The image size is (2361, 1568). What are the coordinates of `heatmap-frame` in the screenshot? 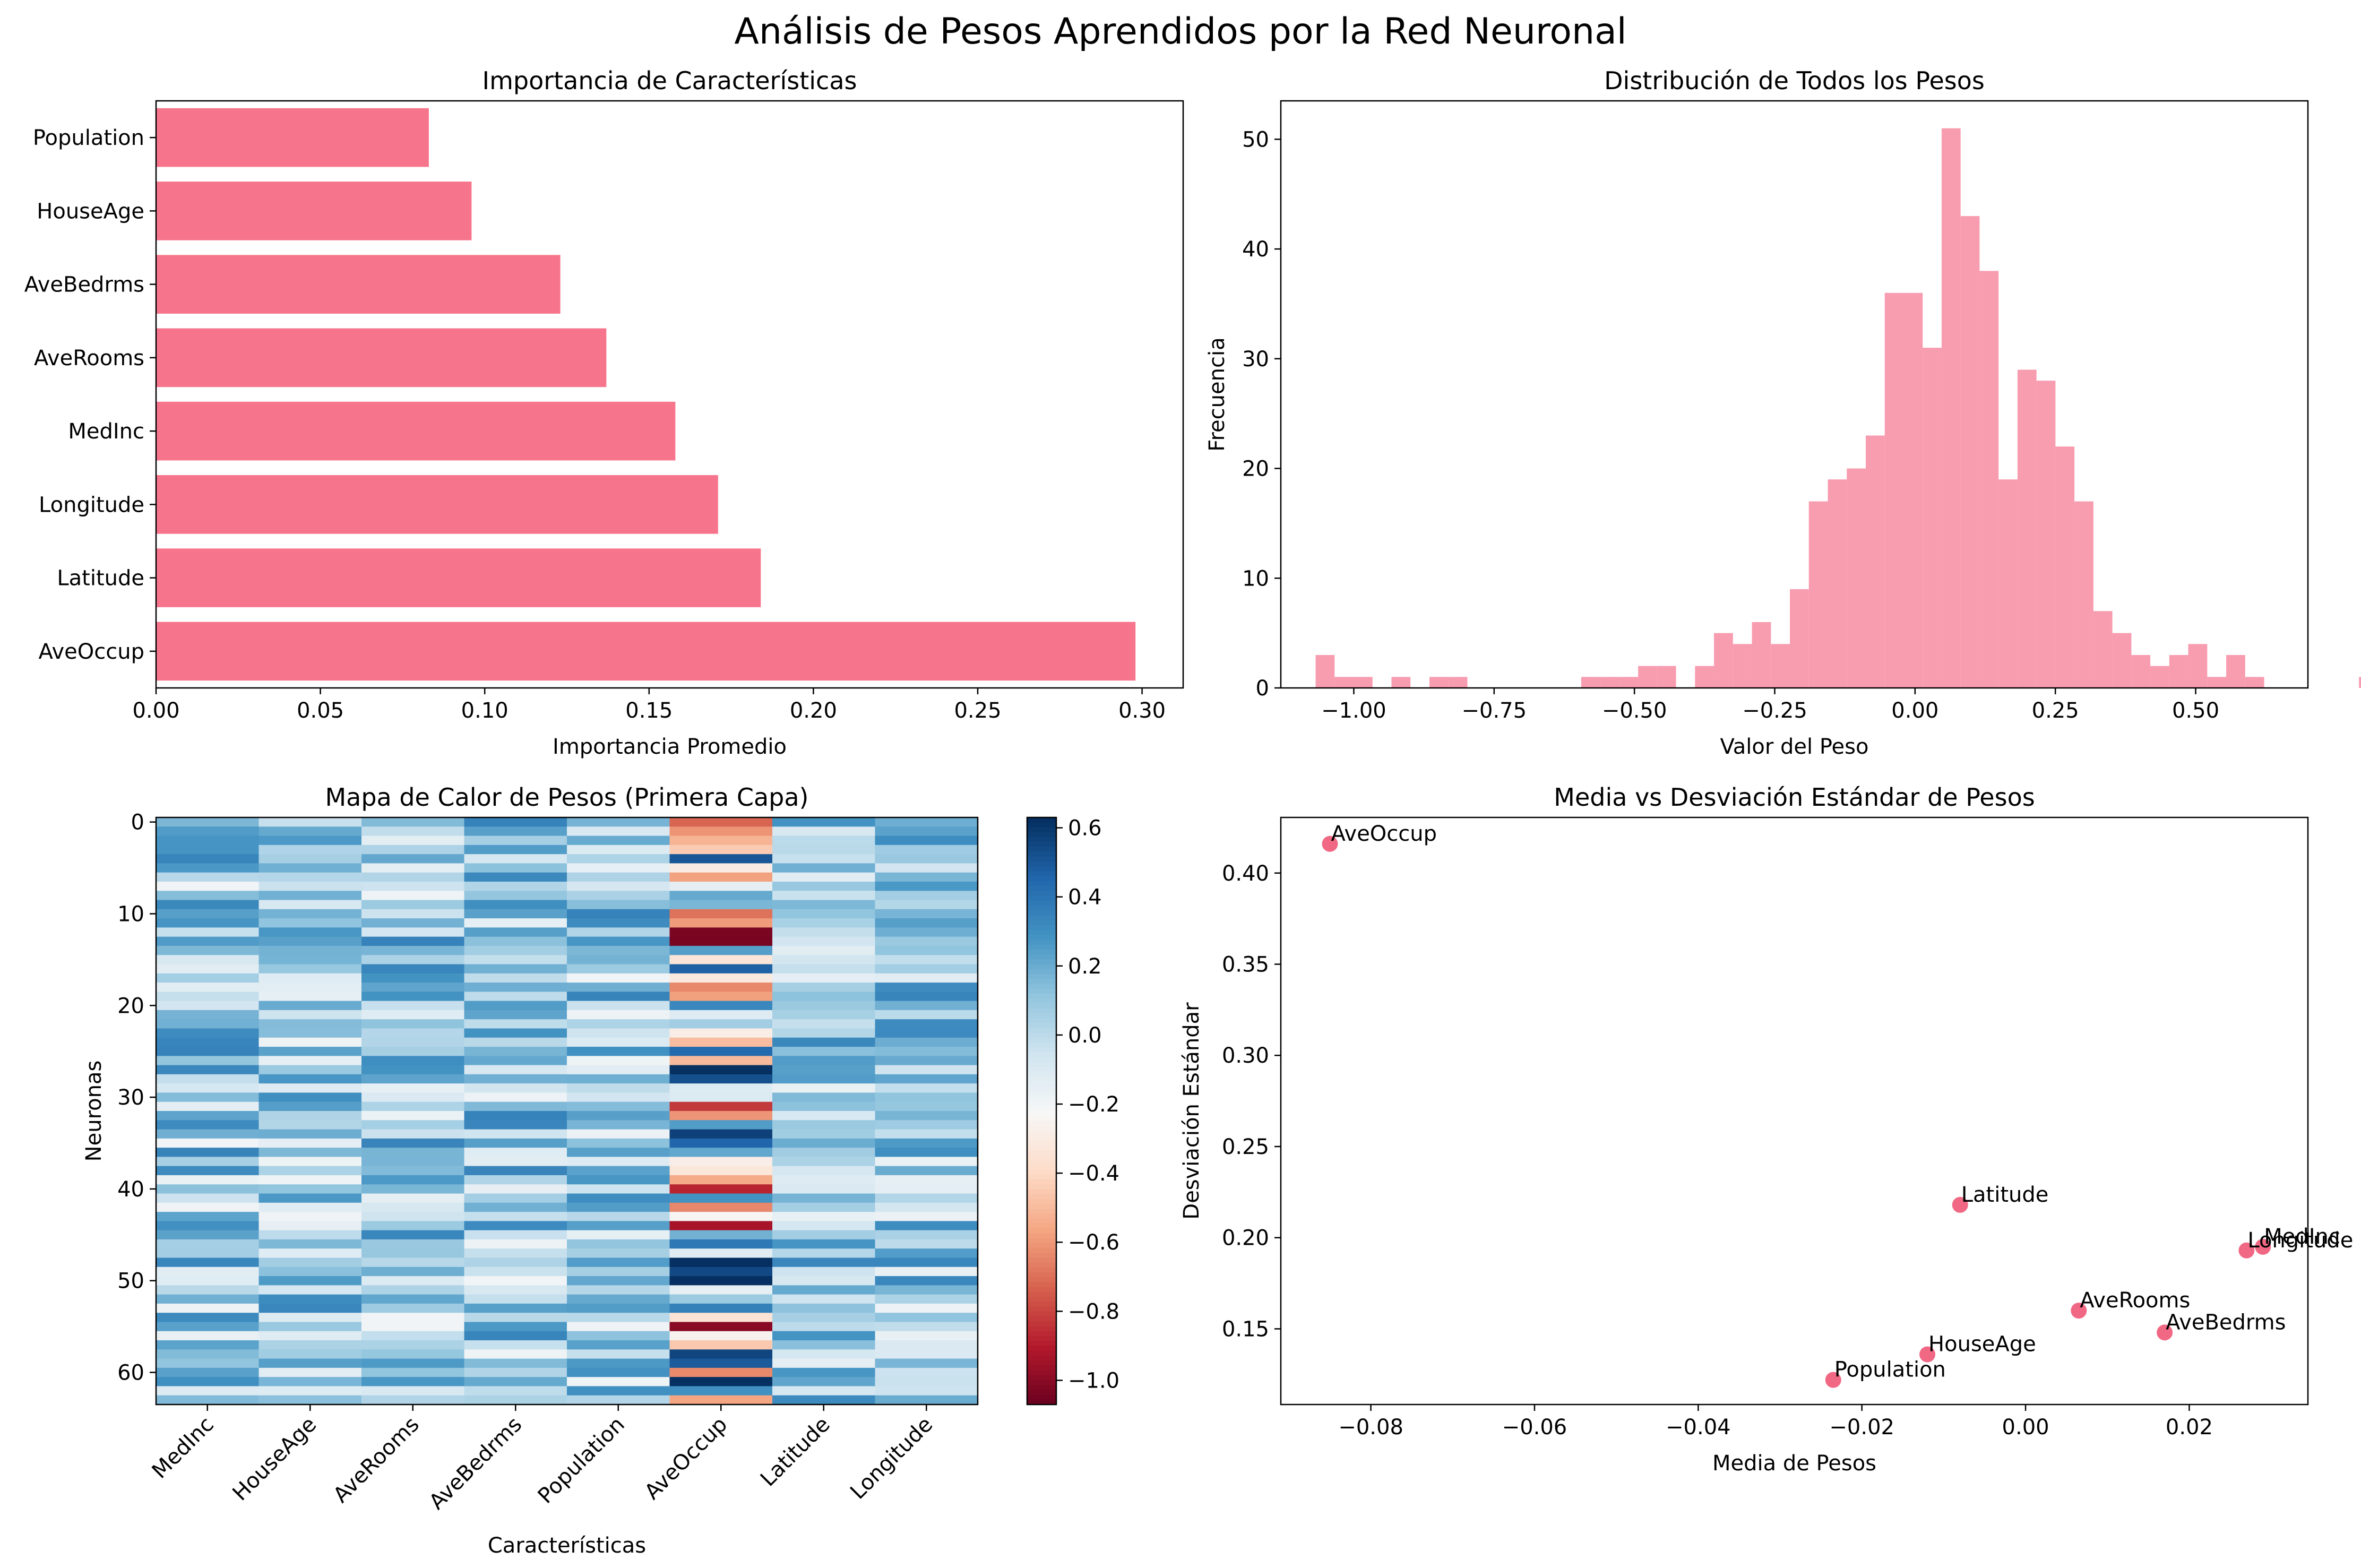 It's located at (567, 1111).